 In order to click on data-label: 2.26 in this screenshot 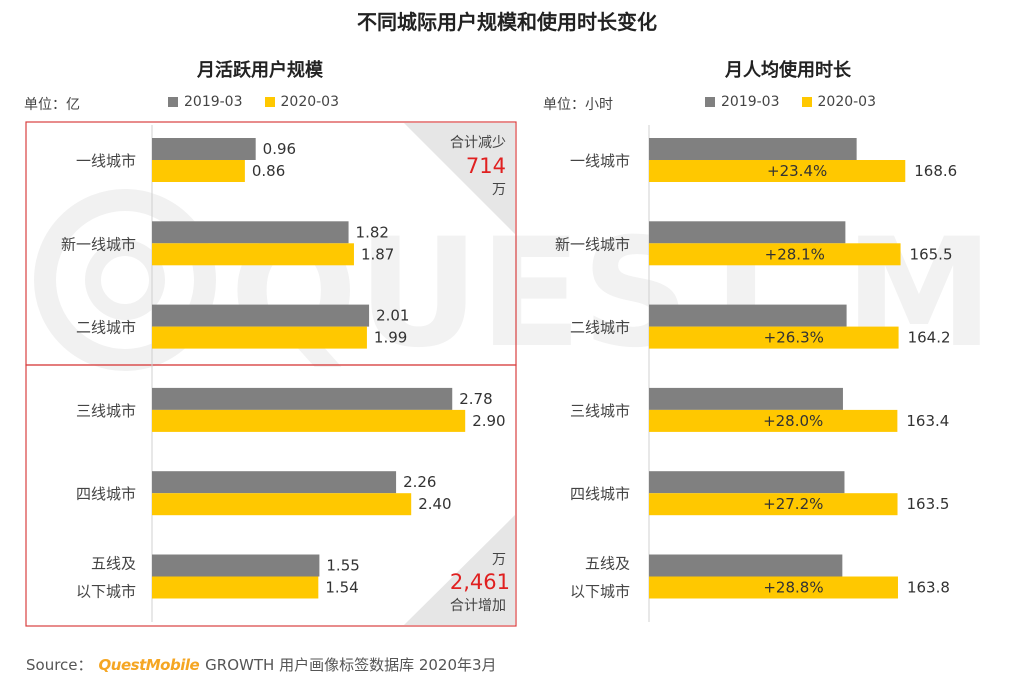, I will do `click(419, 482)`.